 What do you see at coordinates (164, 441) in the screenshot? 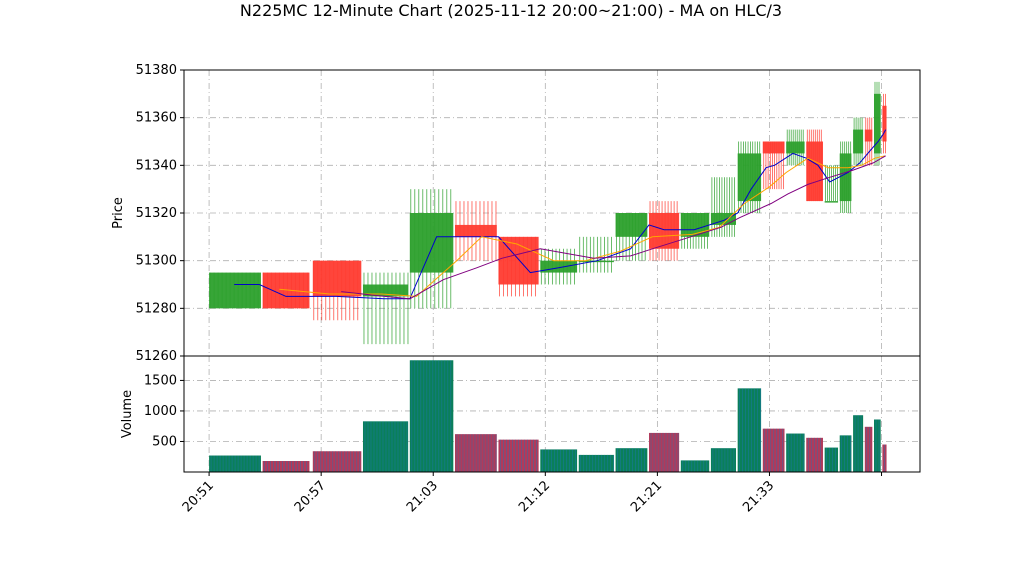
I see `volume-tick-label: 500` at bounding box center [164, 441].